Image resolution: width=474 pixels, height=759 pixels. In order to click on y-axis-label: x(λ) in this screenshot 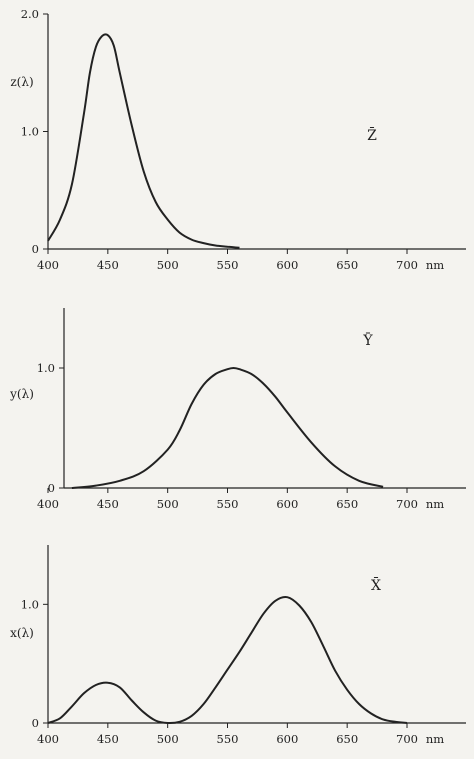, I will do `click(22, 633)`.